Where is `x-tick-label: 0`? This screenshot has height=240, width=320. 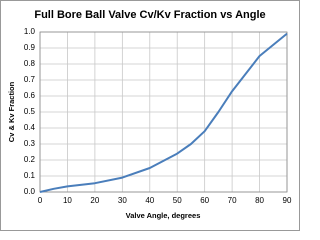
x-tick-label: 0 is located at coordinates (40, 200).